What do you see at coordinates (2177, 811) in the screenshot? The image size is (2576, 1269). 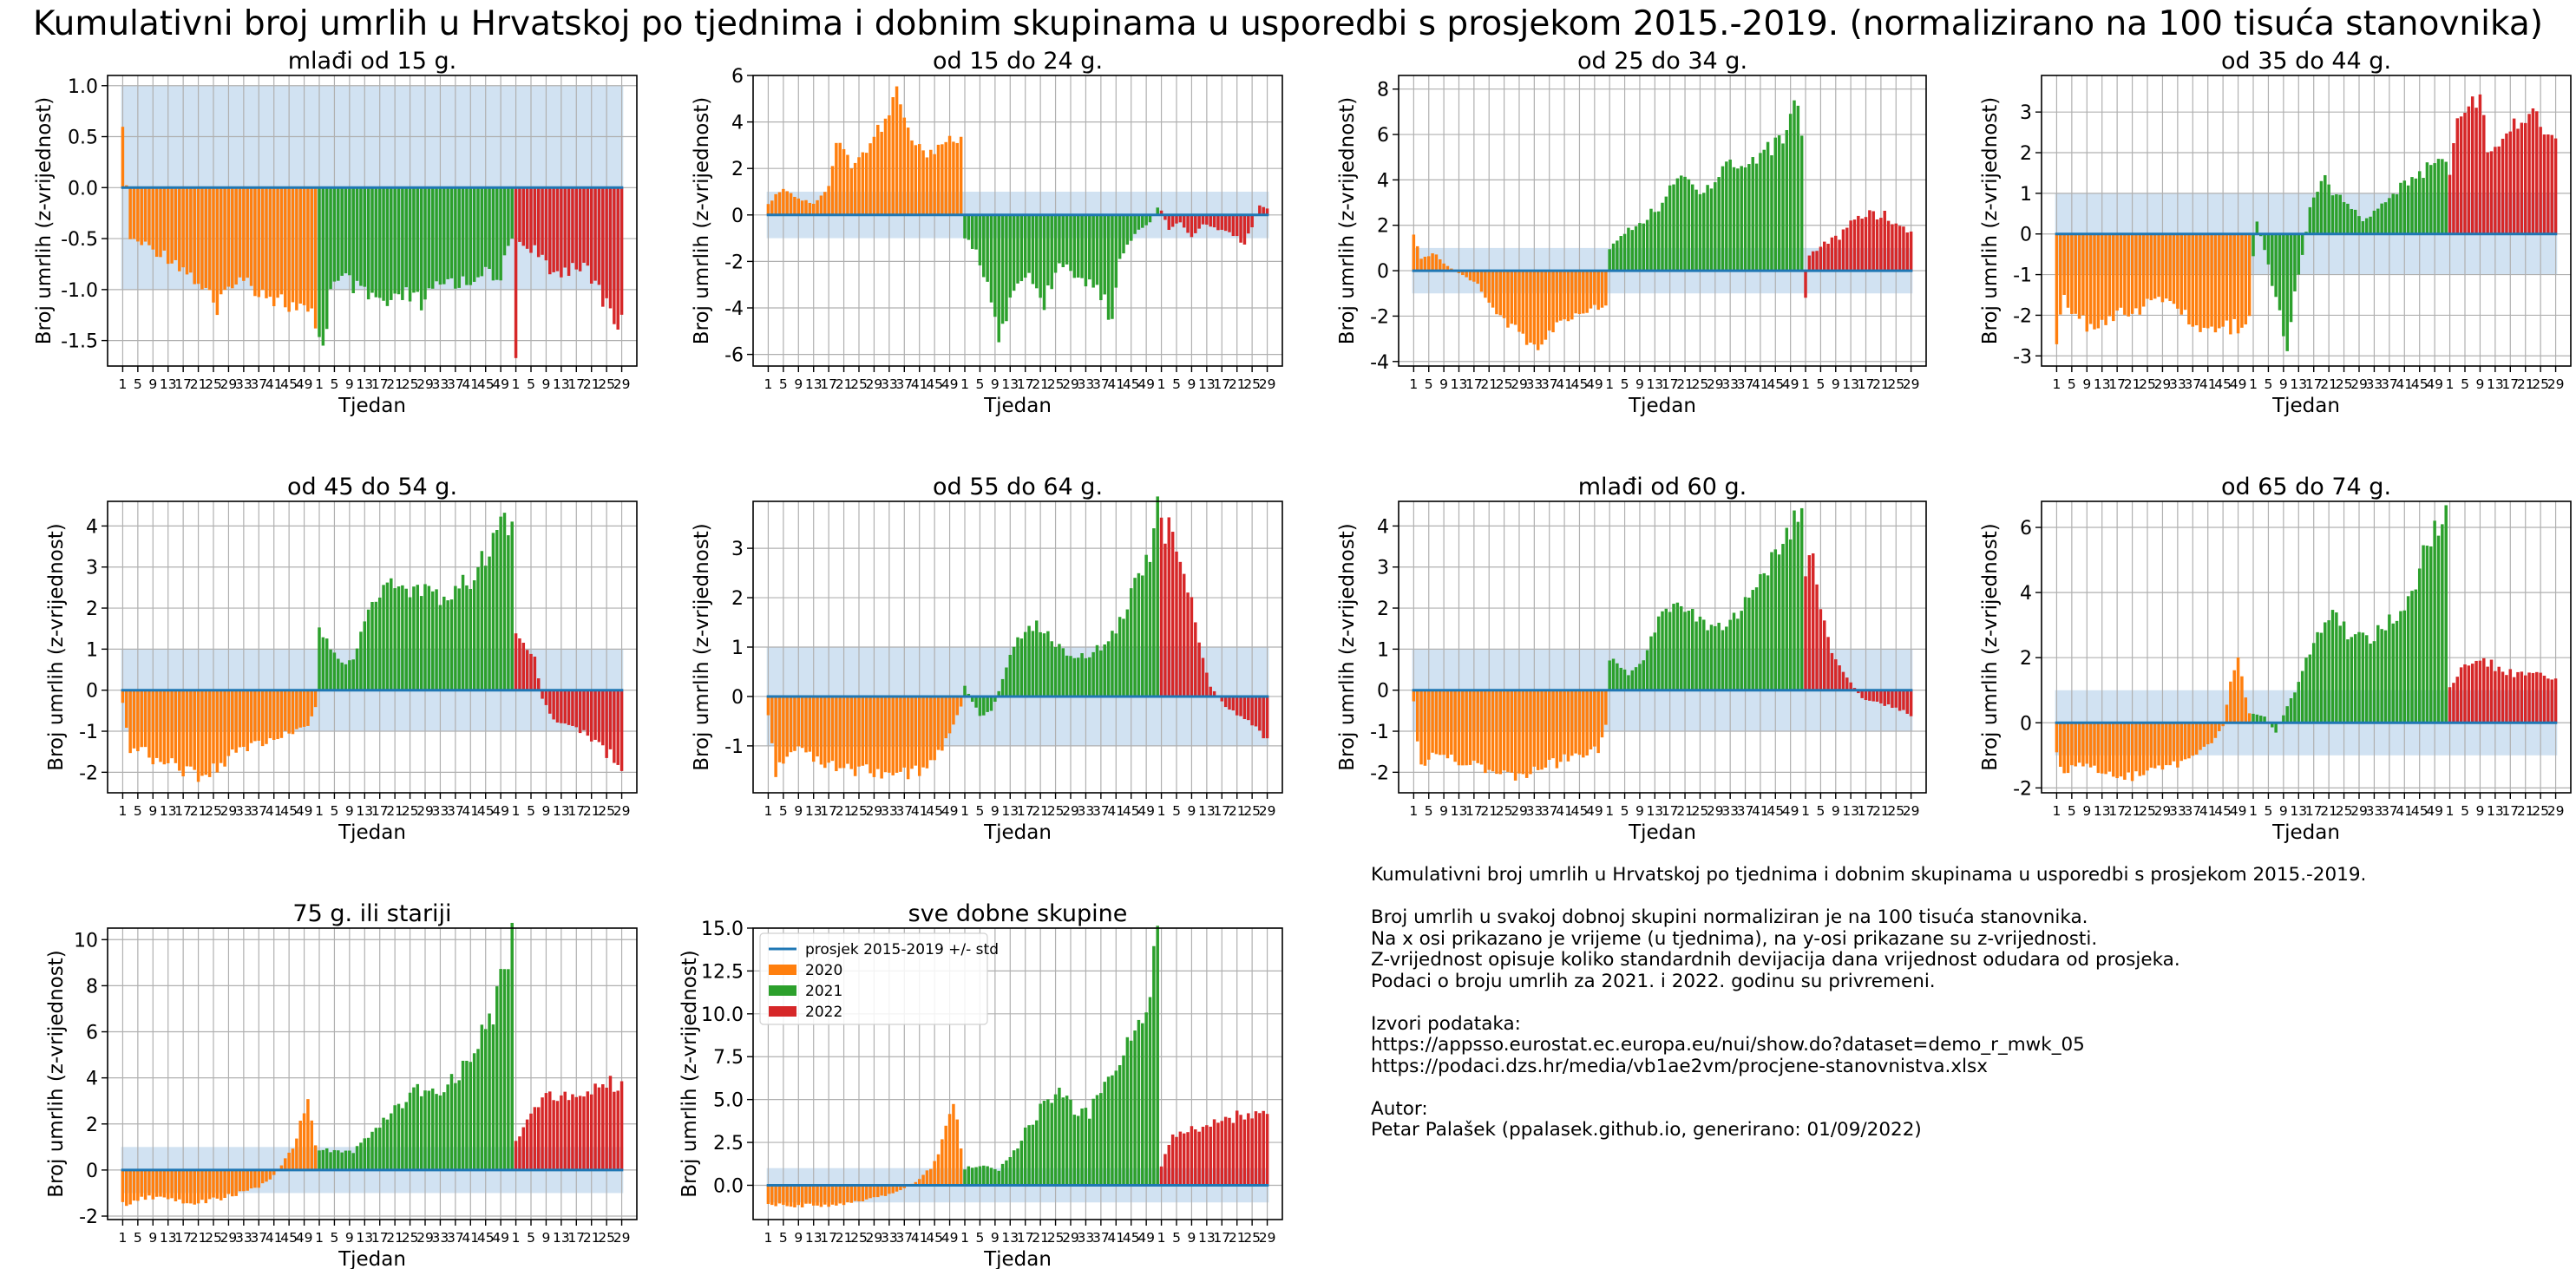 I see `x-tick-label: 33` at bounding box center [2177, 811].